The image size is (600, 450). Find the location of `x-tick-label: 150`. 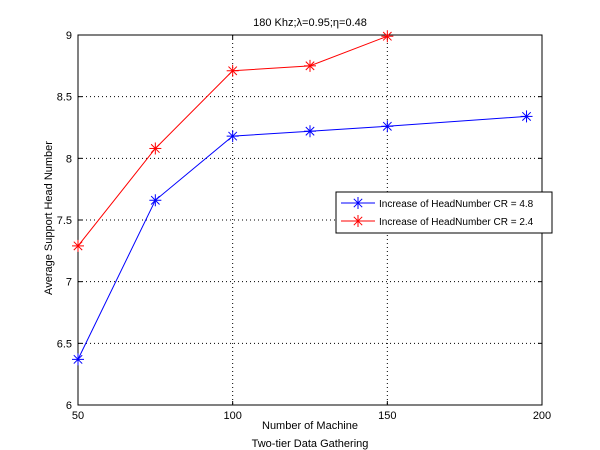

x-tick-label: 150 is located at coordinates (387, 416).